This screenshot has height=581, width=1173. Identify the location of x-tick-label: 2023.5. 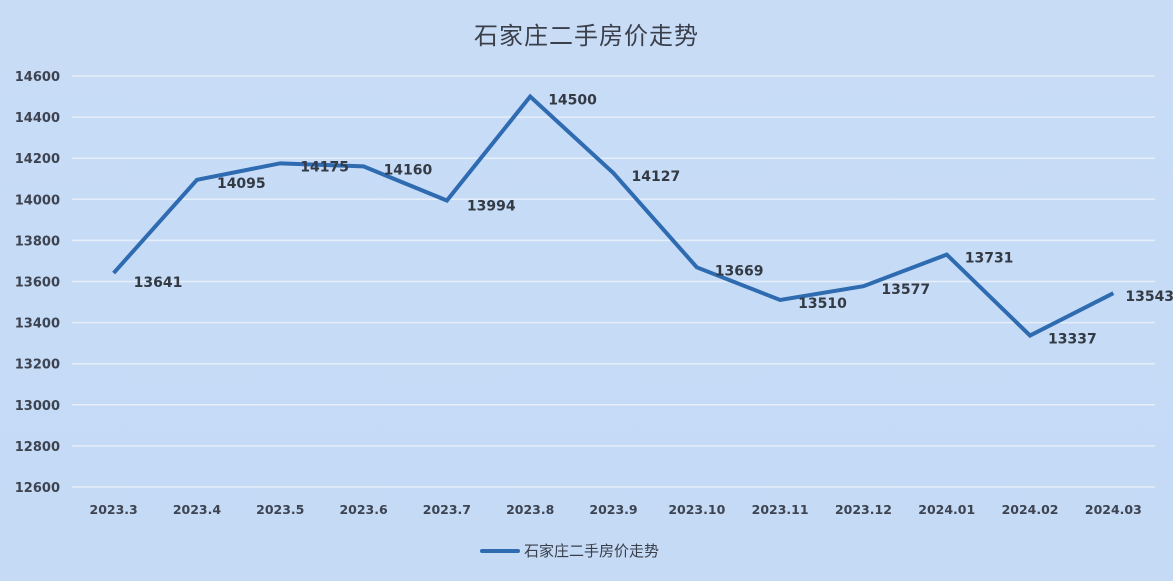
(280, 509).